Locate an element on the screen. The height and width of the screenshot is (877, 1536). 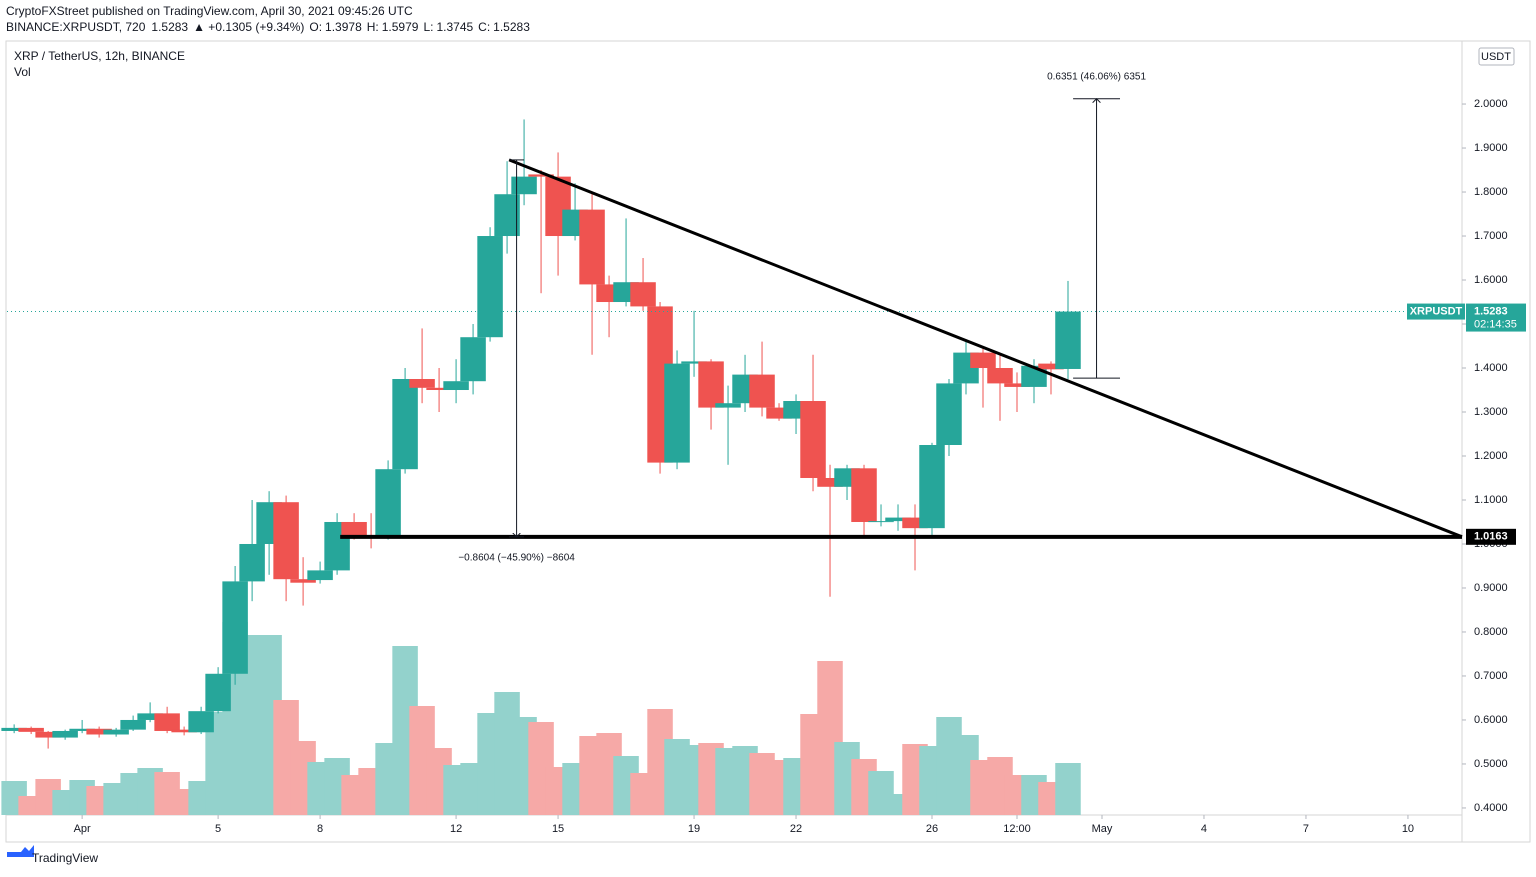
currency: USDT is located at coordinates (1496, 57).